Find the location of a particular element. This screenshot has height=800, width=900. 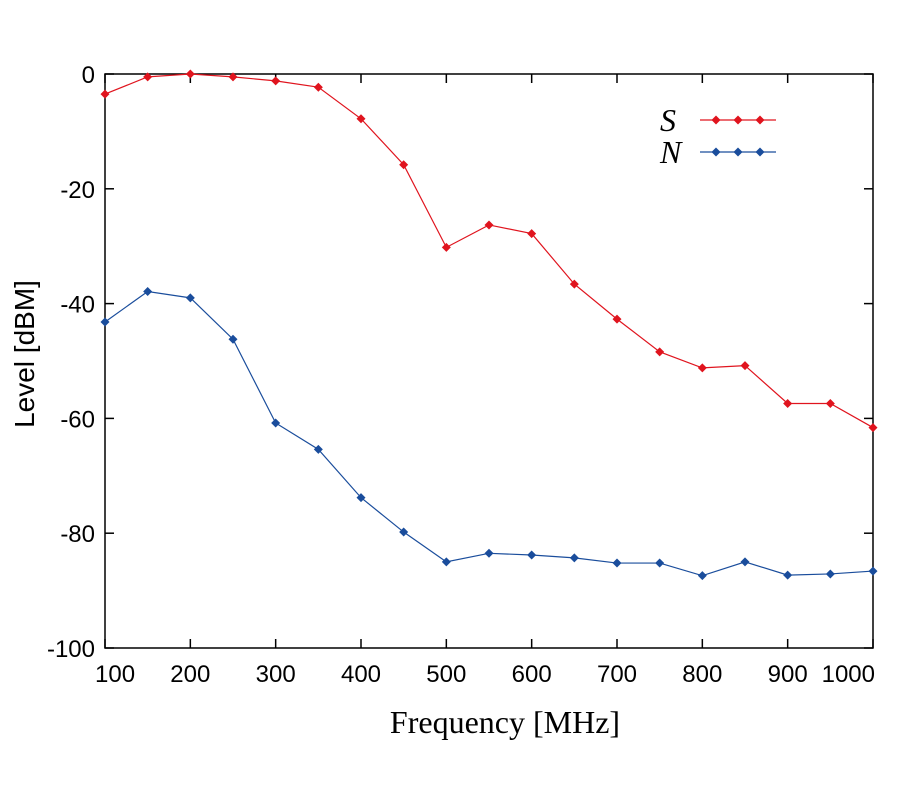

x-axis-label: Frequency [MHz] is located at coordinates (505, 722).